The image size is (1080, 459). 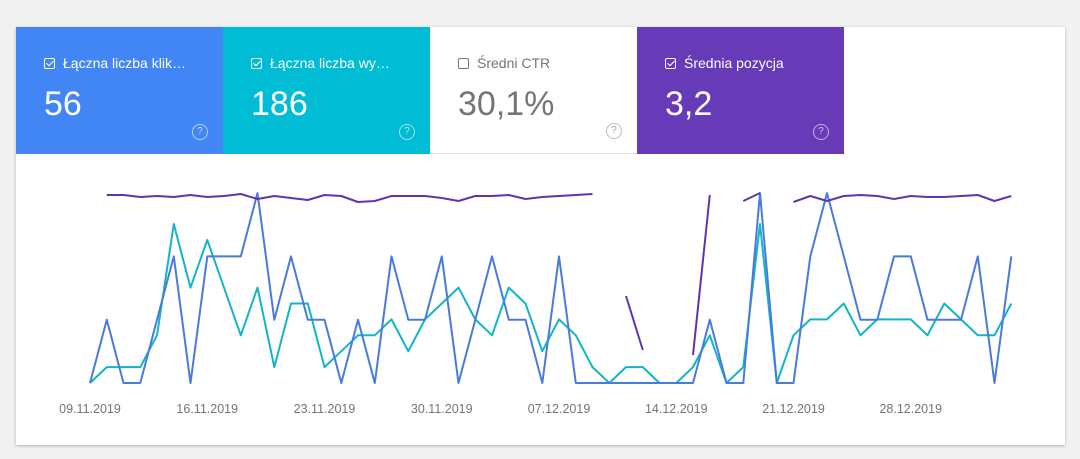 I want to click on card-average-position: Średnia pozycja 3,2 ?, so click(x=740, y=90).